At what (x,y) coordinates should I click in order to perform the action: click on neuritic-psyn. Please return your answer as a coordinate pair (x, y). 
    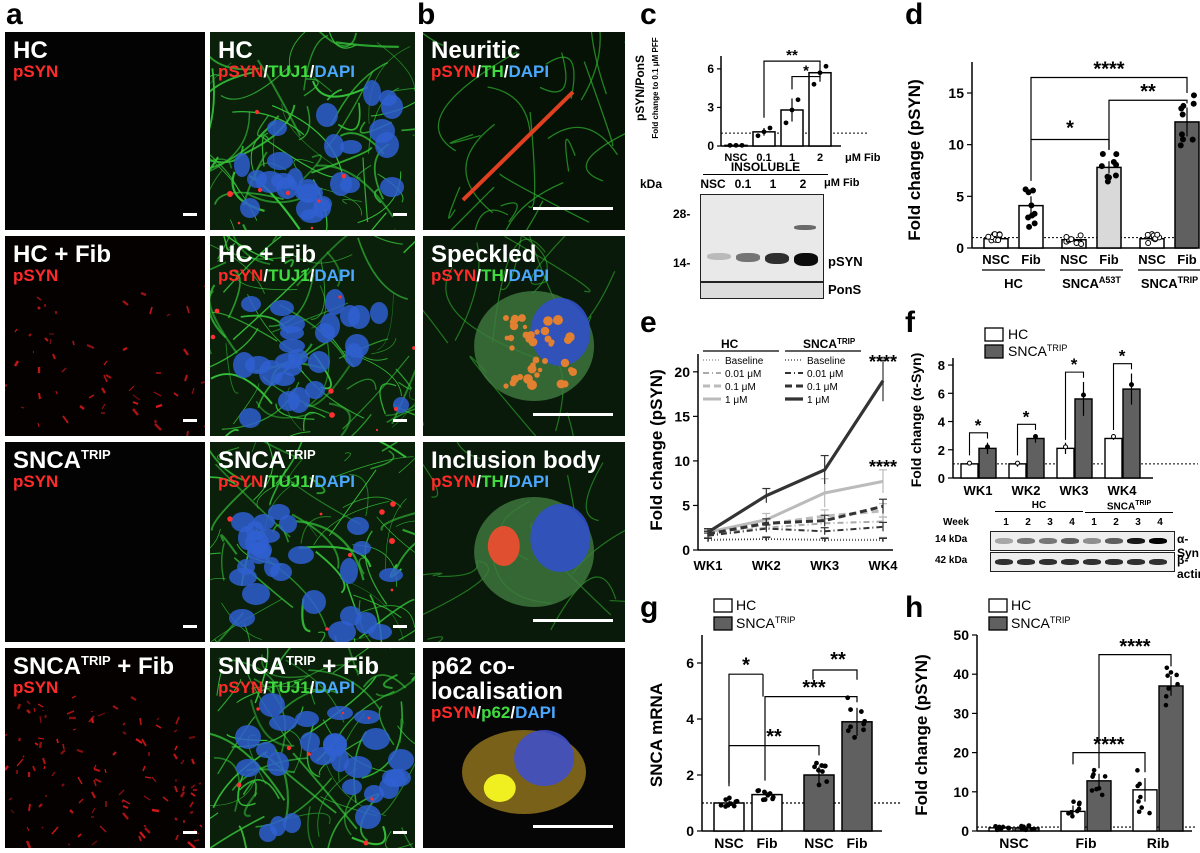
    Looking at the image, I should click on (518, 146).